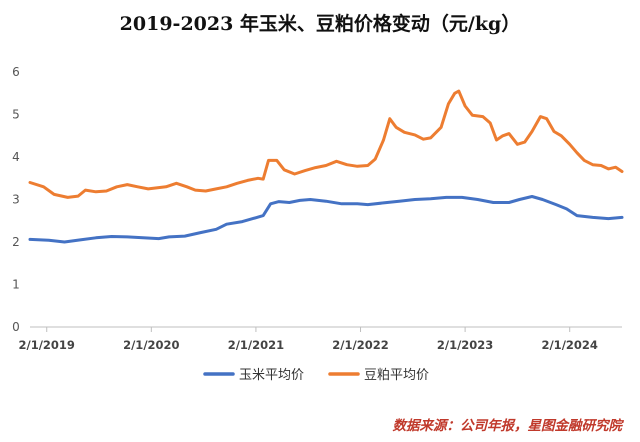 Image resolution: width=640 pixels, height=442 pixels. I want to click on y-axis: 0 1 2 3 4 5 6, so click(16, 199).